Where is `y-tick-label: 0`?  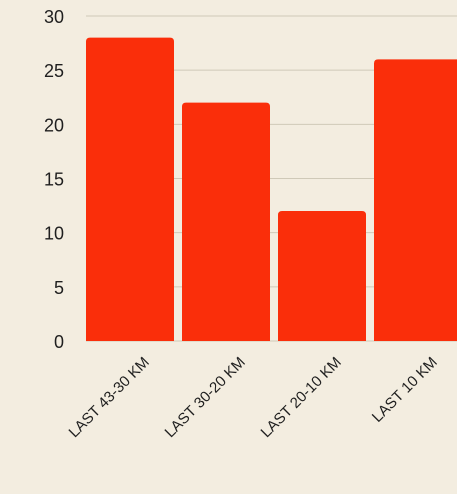 y-tick-label: 0 is located at coordinates (59, 342).